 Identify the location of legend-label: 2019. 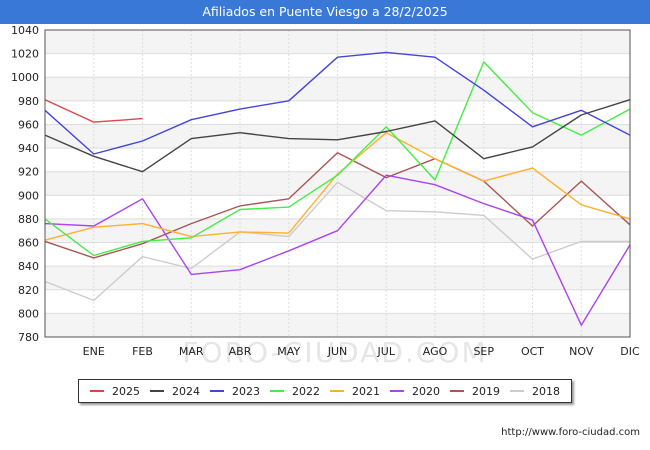
(486, 391).